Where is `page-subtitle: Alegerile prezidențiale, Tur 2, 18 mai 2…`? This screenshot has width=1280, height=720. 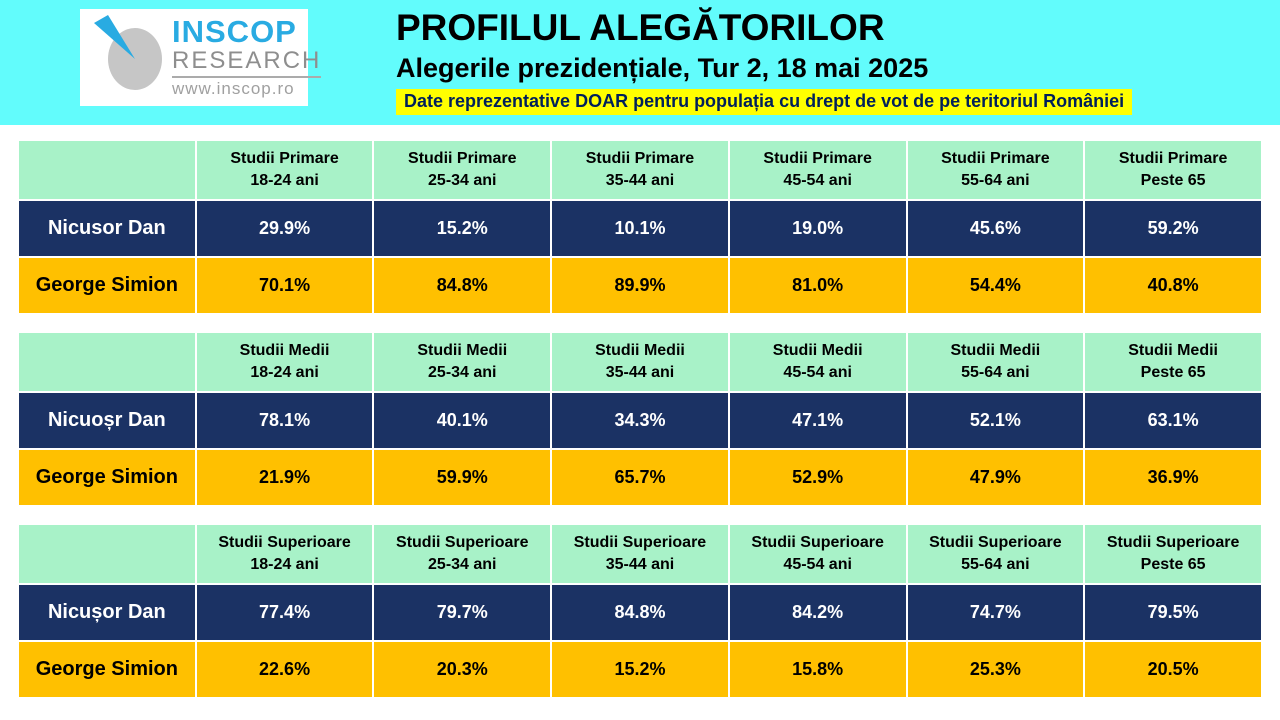
page-subtitle: Alegerile prezidențiale, Tur 2, 18 mai 2… is located at coordinates (662, 67).